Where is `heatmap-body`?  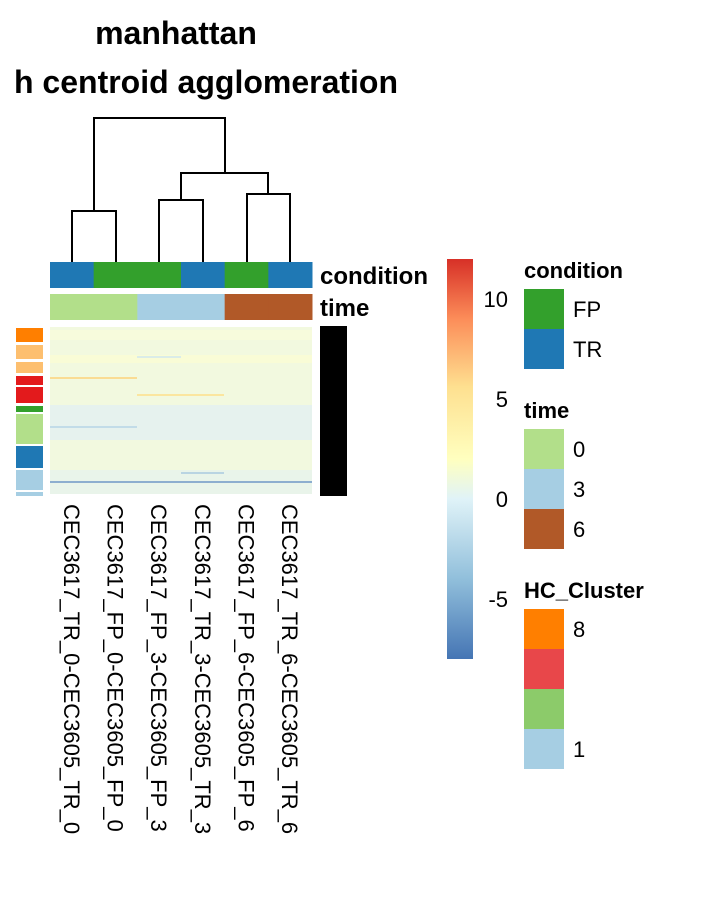 heatmap-body is located at coordinates (181, 410).